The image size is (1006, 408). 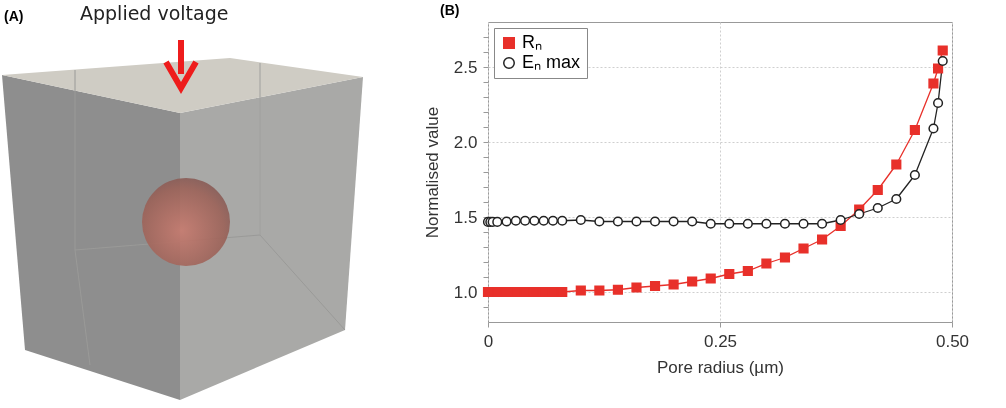 What do you see at coordinates (465, 67) in the screenshot?
I see `y-tick-label: 2.5` at bounding box center [465, 67].